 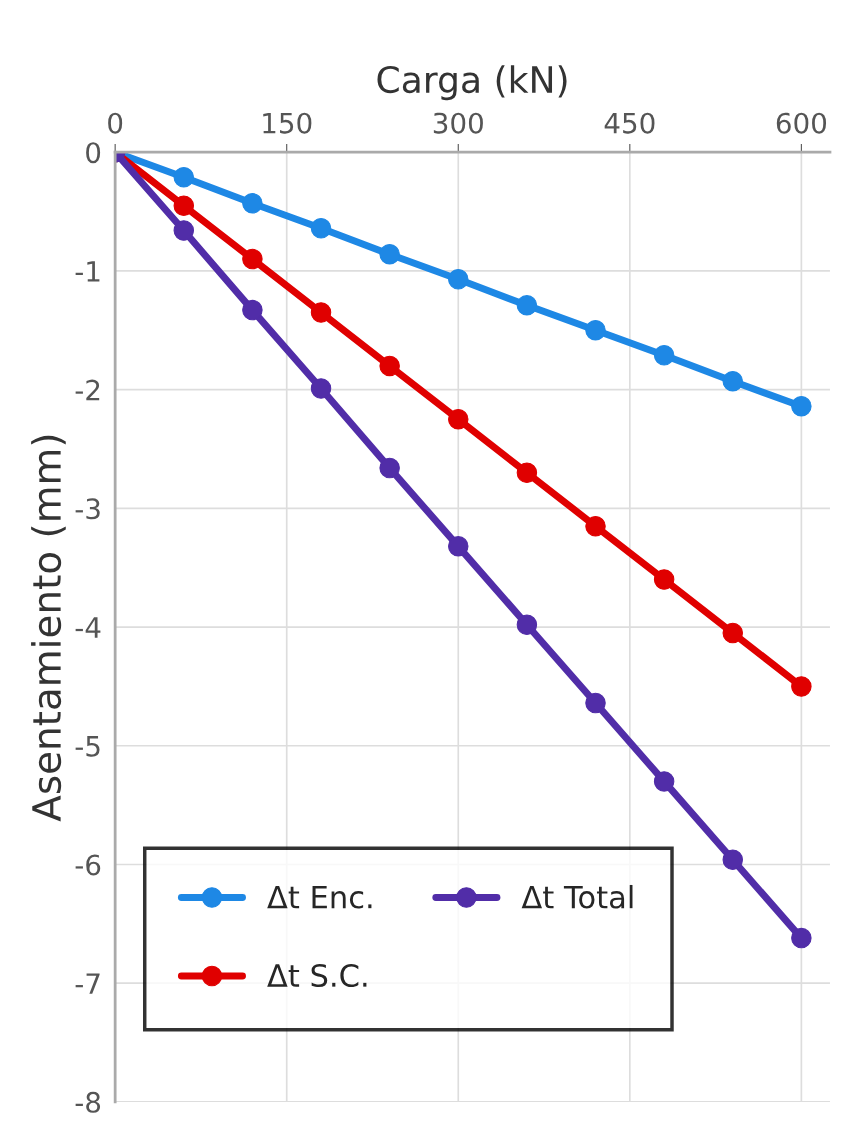 I want to click on legend-label: Δt Enc., so click(x=319, y=897).